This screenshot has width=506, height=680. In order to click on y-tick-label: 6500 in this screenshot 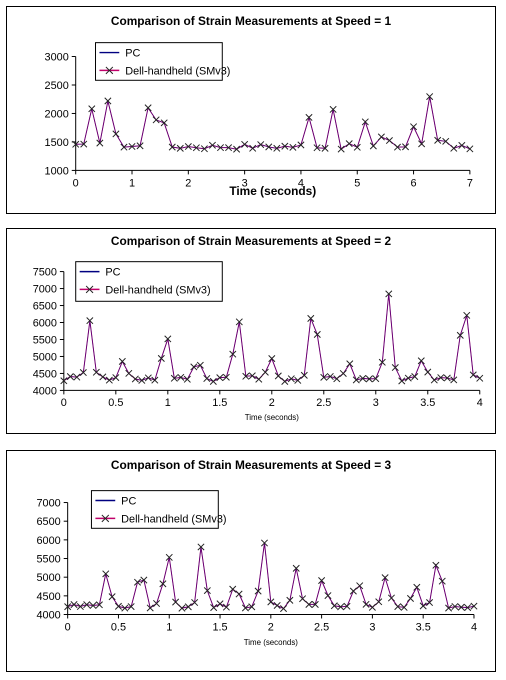, I will do `click(45, 306)`.